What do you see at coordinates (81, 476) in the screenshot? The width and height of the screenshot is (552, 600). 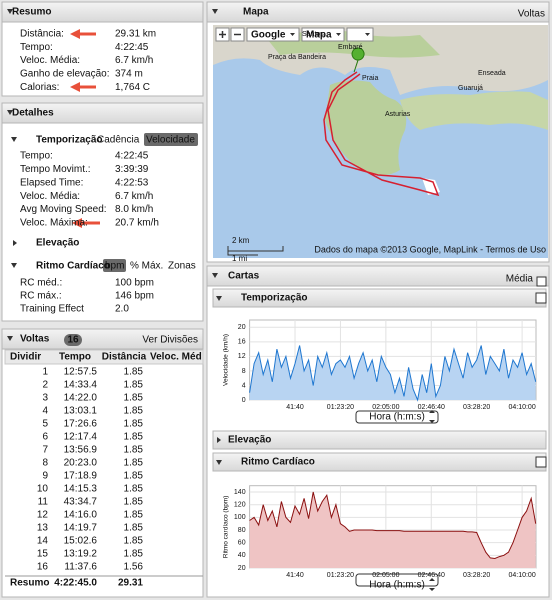 I see `cell: 17:18.9` at bounding box center [81, 476].